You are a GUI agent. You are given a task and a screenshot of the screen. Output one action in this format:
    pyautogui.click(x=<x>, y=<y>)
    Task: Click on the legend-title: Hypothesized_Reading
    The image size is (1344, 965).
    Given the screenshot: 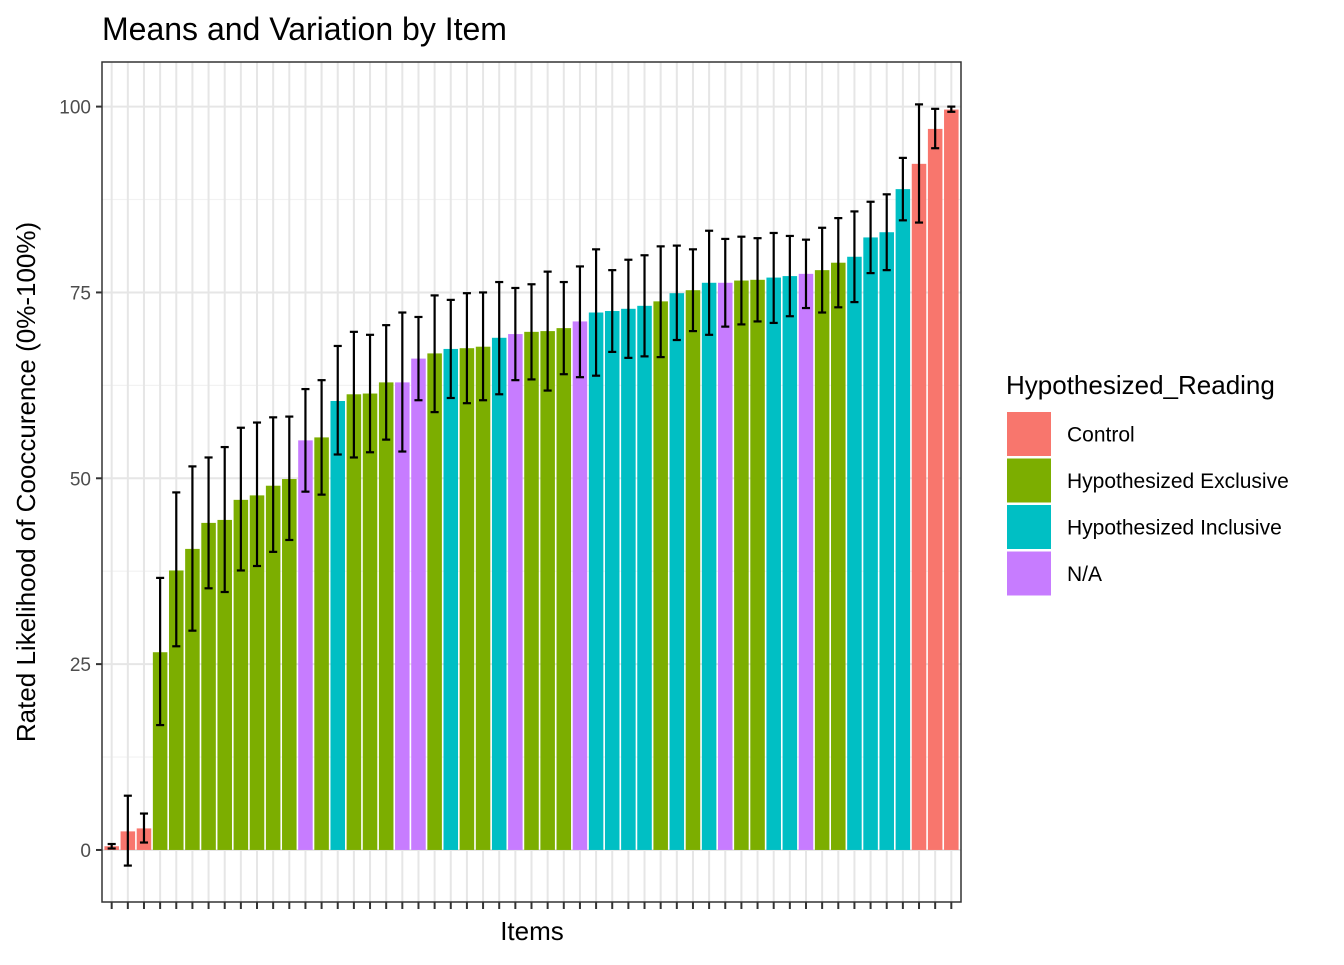 What is the action you would take?
    pyautogui.click(x=1140, y=385)
    